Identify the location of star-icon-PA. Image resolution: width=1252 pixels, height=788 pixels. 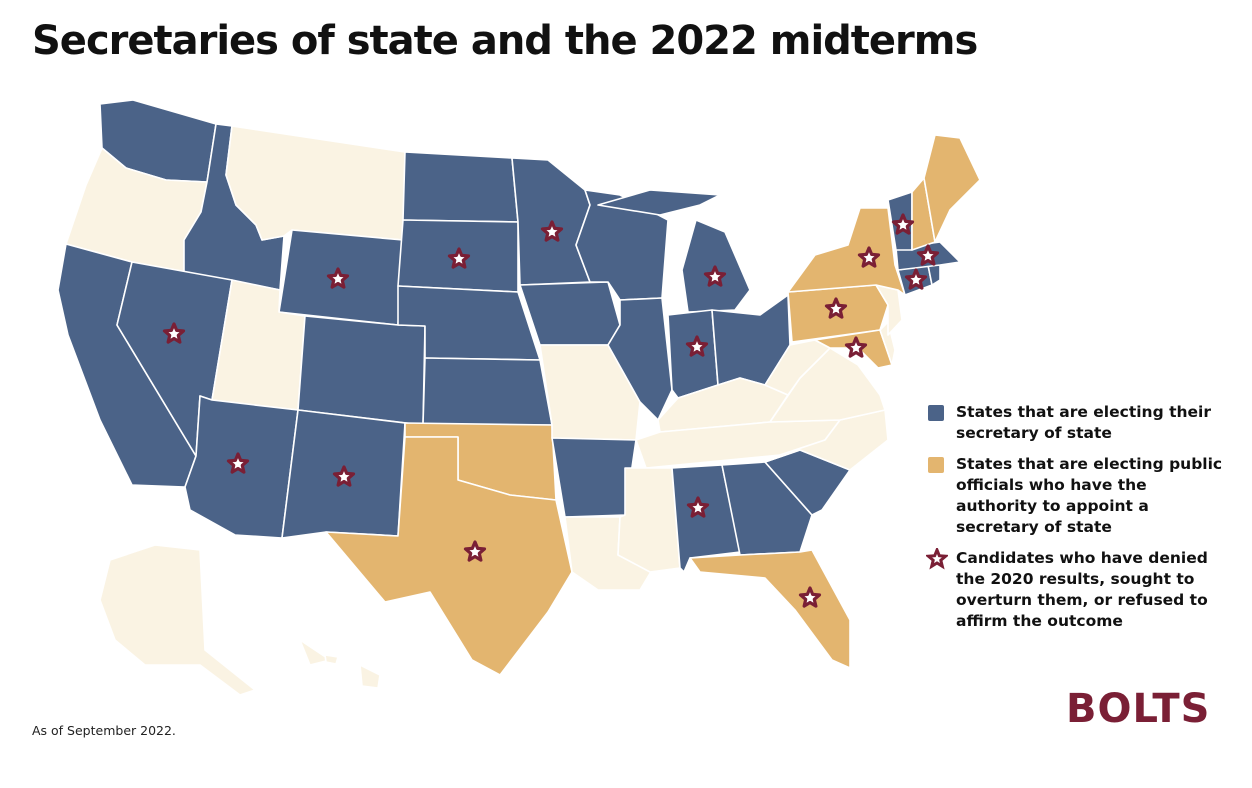
(836, 308).